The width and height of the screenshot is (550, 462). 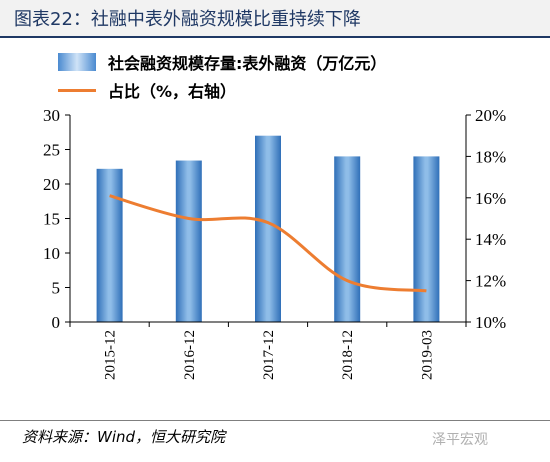 I want to click on title-bar: 图表22：社融中表外融资规模比重持续下降, so click(x=275, y=19).